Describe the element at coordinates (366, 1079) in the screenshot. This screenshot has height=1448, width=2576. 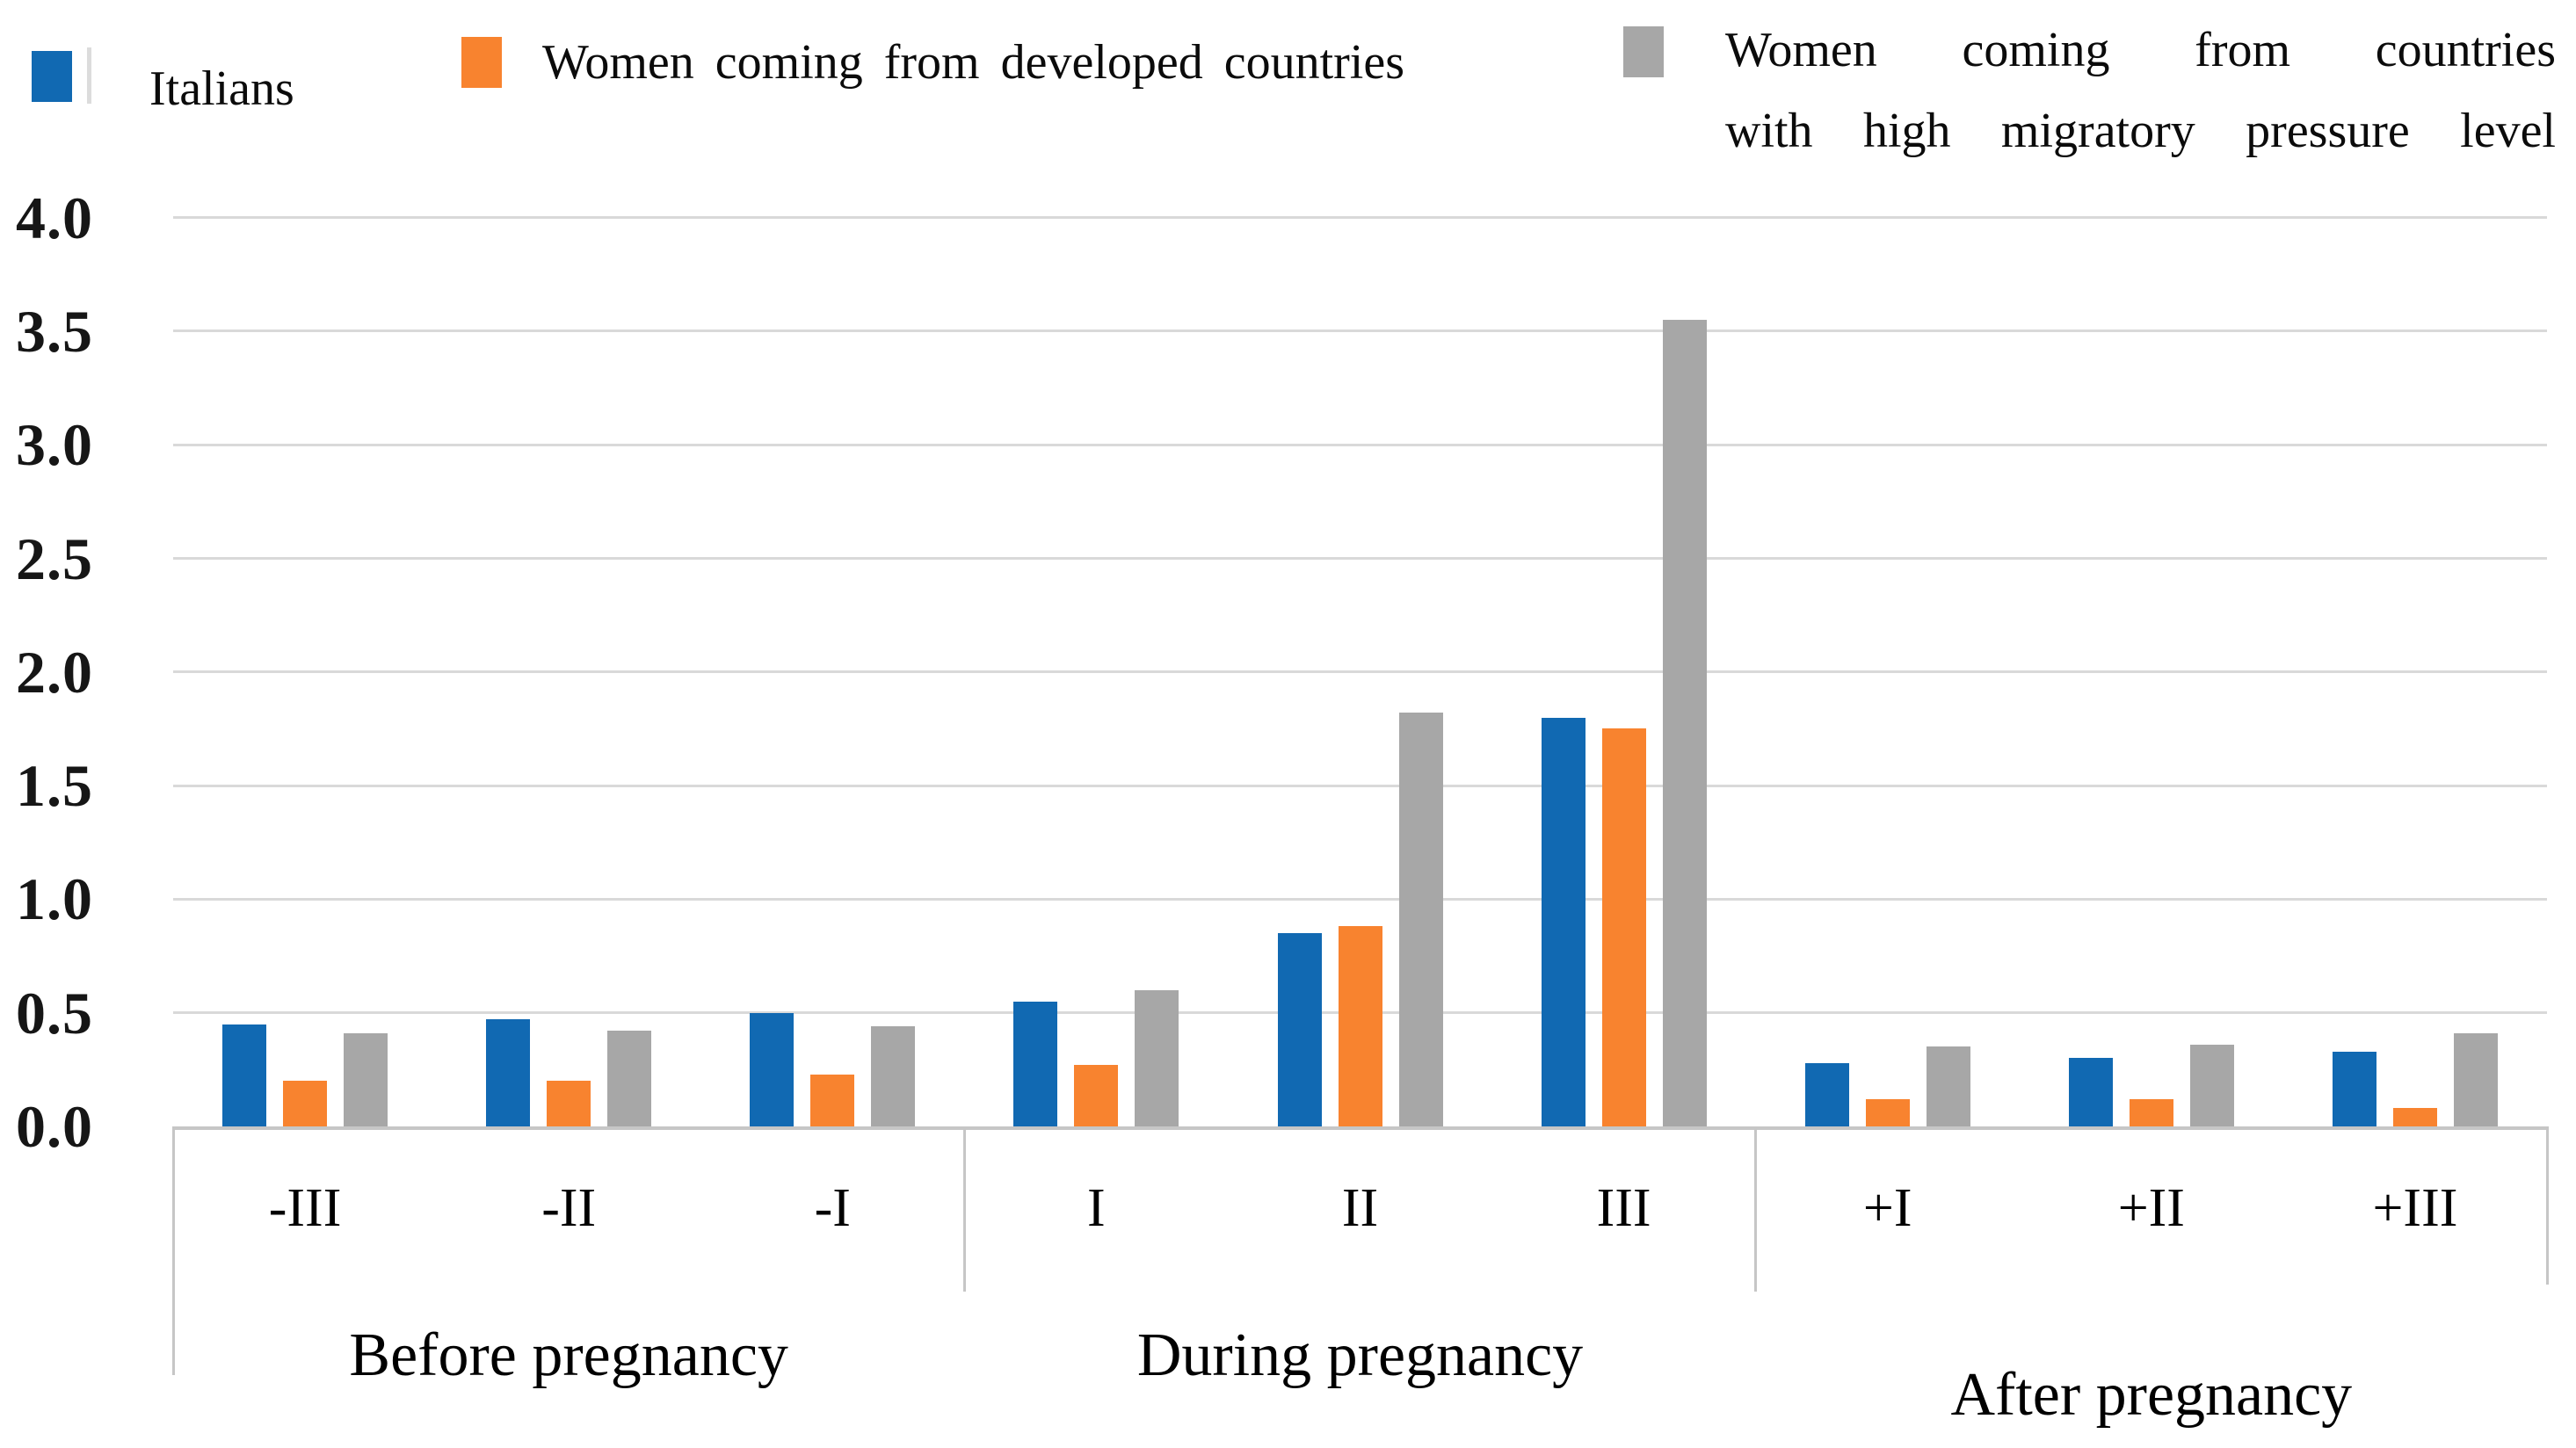
I see `bar-series2--III` at that location.